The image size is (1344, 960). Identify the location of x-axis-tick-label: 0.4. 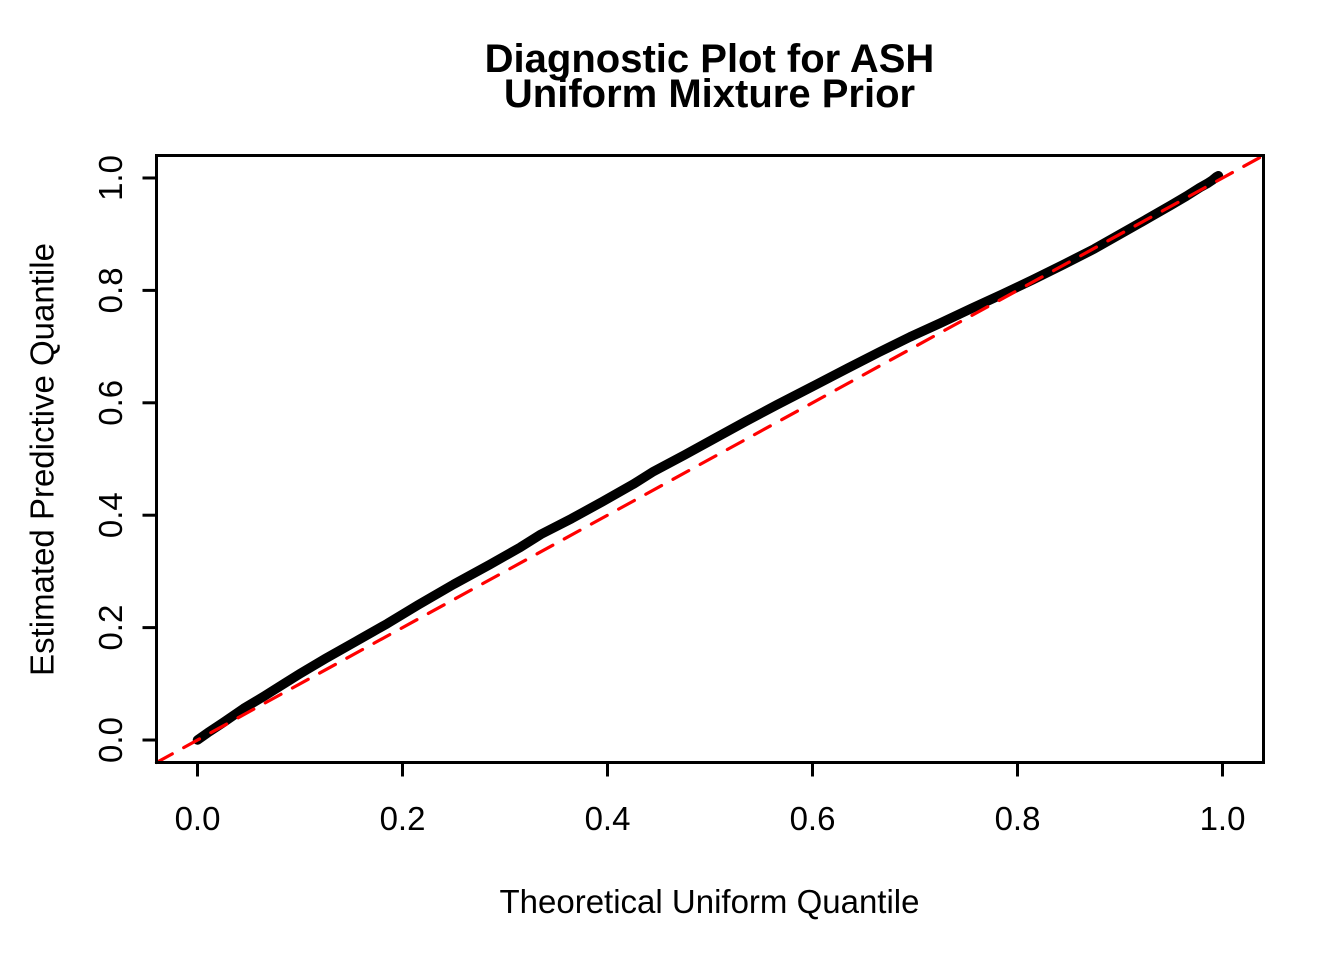
(608, 818).